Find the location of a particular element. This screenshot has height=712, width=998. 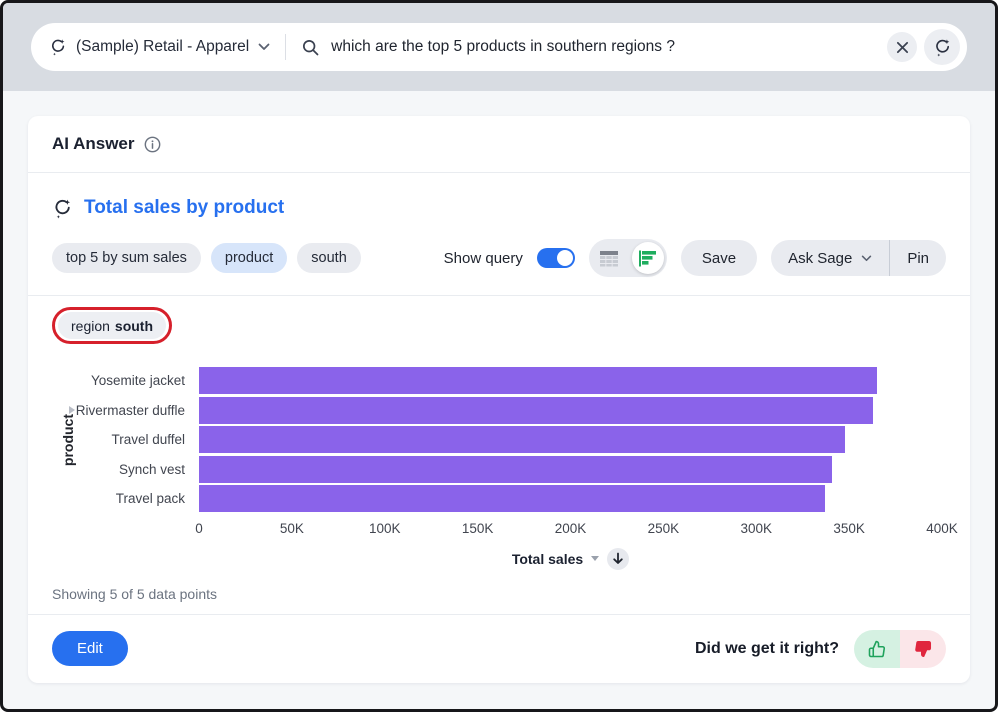

ask-sage-button is located at coordinates (942, 47).